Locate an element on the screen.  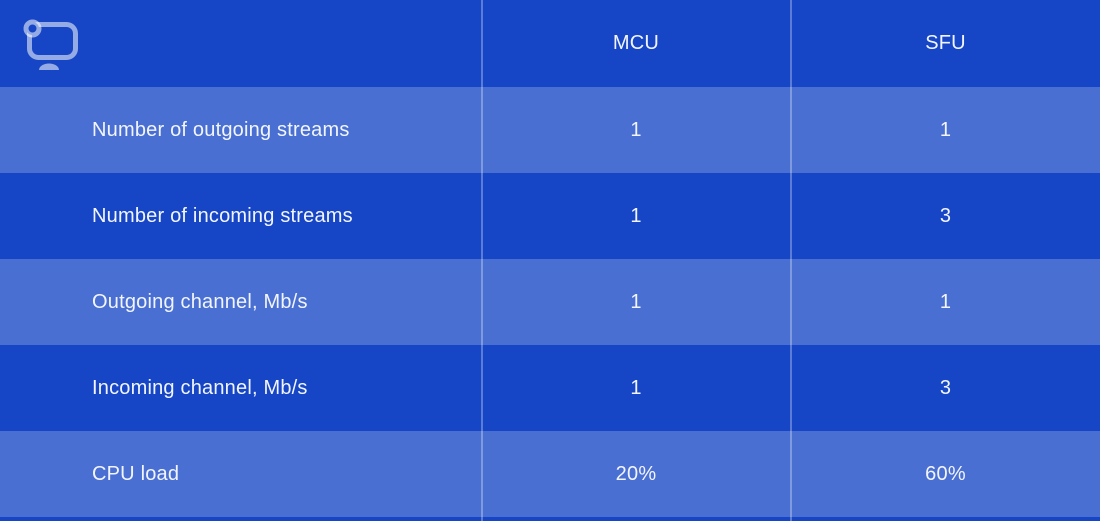
table-bottom-edge is located at coordinates (550, 519).